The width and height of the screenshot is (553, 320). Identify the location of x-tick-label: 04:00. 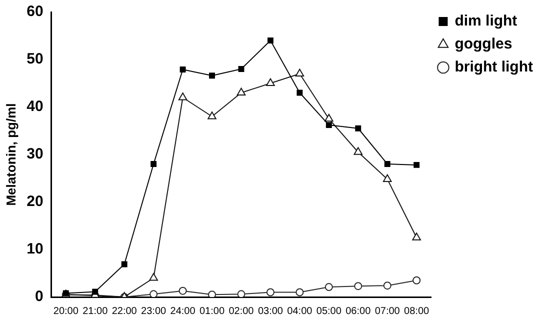
(300, 311).